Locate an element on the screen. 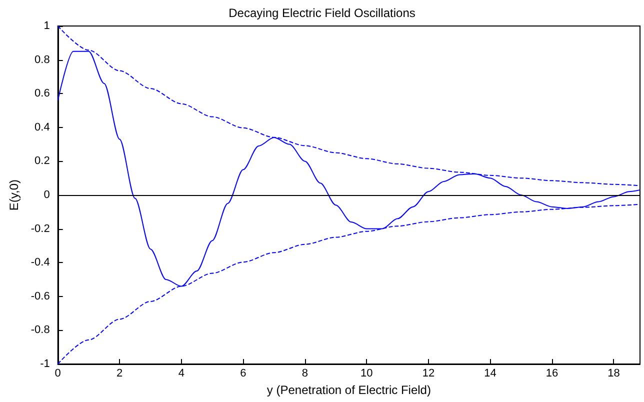 Image resolution: width=644 pixels, height=402 pixels. y-tick-label: -0.8 is located at coordinates (40, 330).